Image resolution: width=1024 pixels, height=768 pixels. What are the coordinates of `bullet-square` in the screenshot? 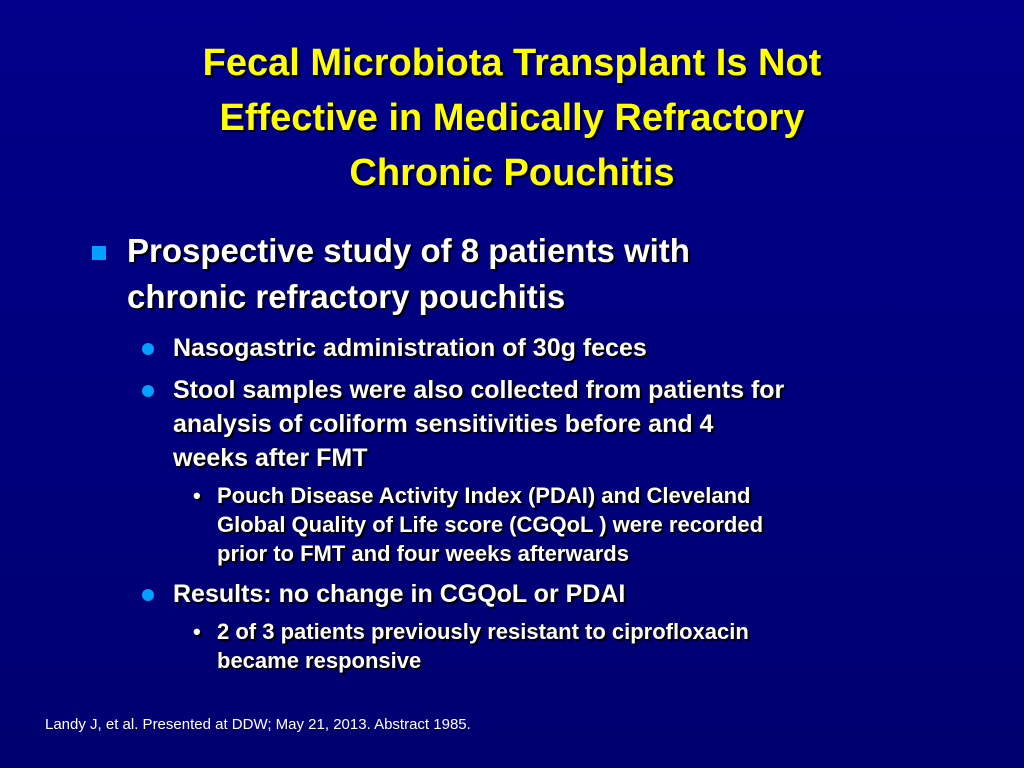 It's located at (99, 253).